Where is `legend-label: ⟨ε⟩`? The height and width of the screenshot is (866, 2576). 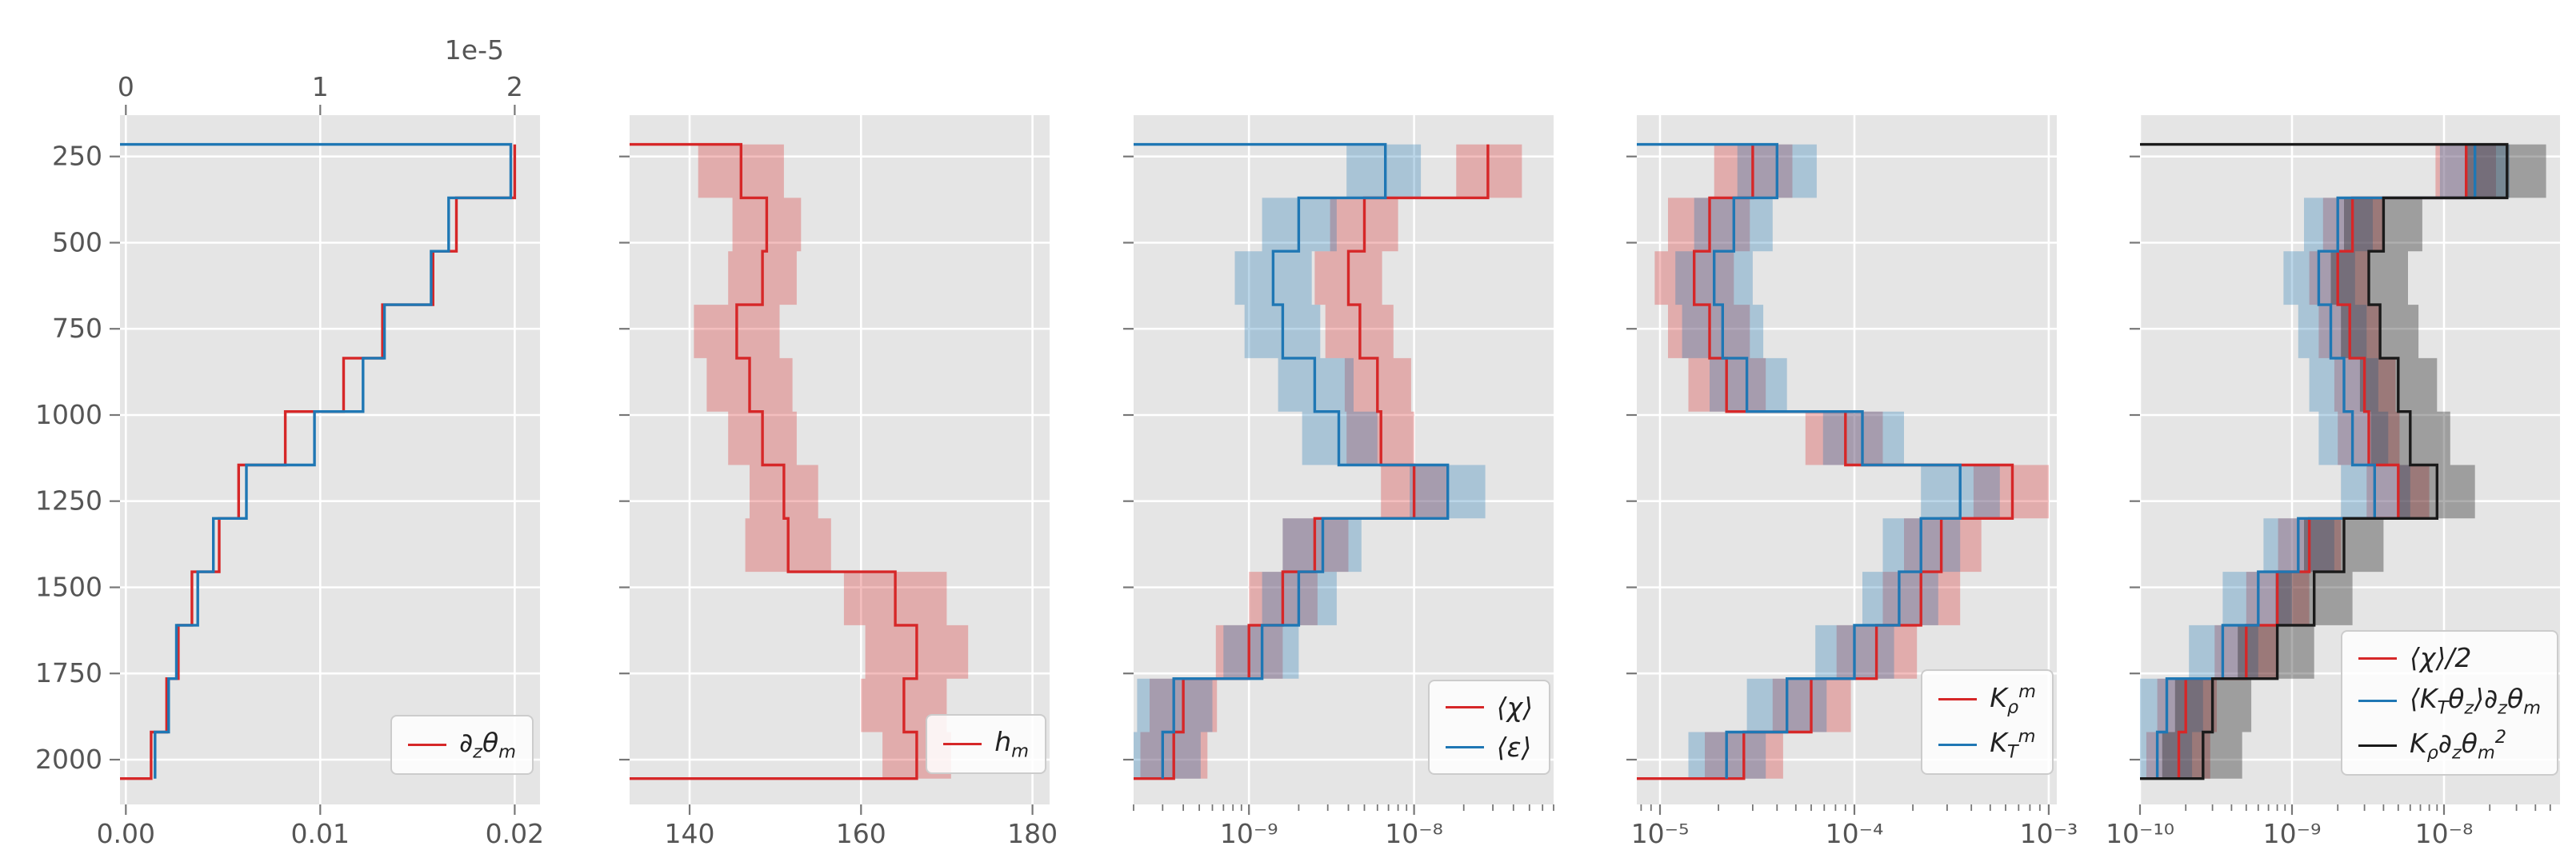 legend-label: ⟨ε⟩ is located at coordinates (1514, 747).